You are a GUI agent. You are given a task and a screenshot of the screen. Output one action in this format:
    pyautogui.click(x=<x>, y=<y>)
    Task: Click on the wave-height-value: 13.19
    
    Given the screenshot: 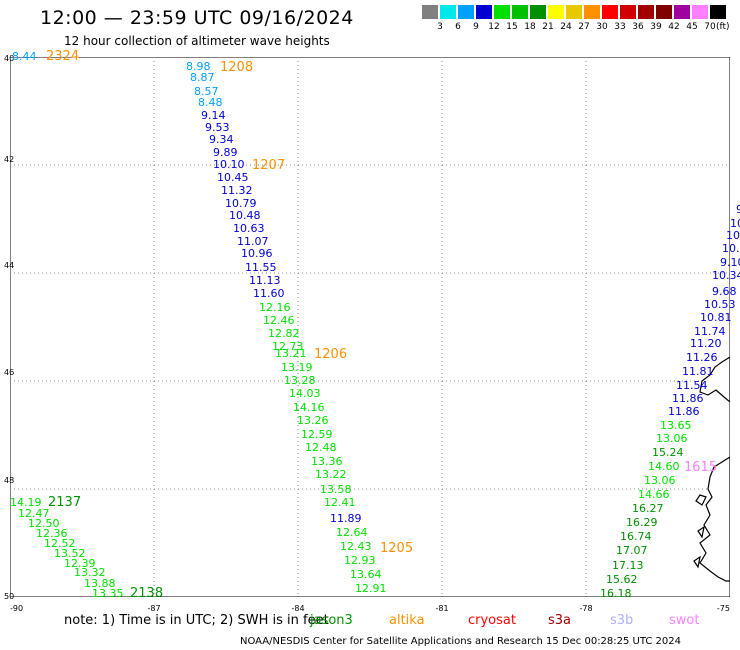 What is the action you would take?
    pyautogui.click(x=297, y=367)
    